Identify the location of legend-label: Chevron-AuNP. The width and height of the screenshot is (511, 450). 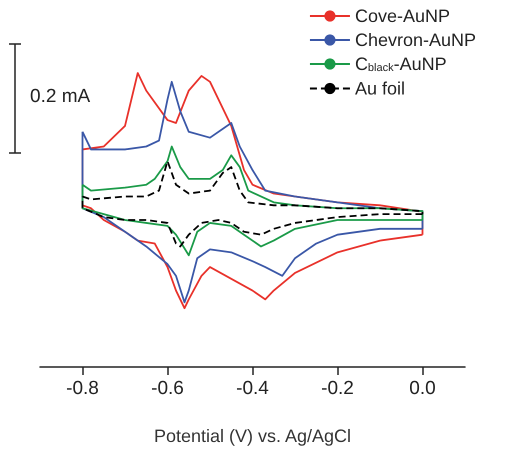
(415, 40).